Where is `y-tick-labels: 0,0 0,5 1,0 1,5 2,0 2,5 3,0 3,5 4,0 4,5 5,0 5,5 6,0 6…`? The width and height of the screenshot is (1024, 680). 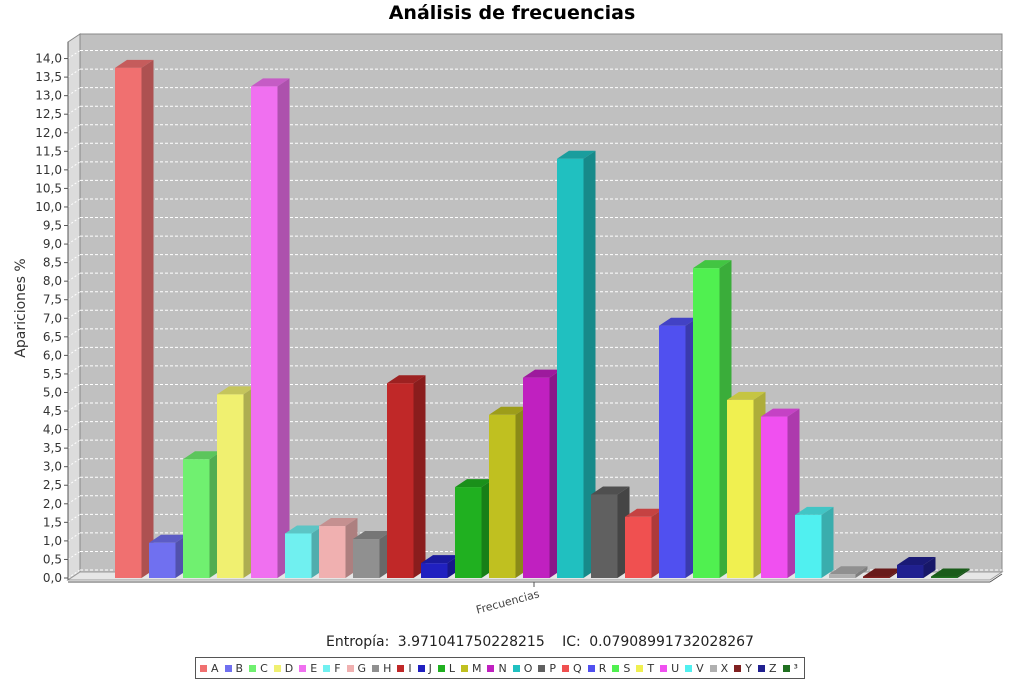 y-tick-labels: 0,0 0,5 1,0 1,5 2,0 2,5 3,0 3,5 4,0 4,5 5,0 5,5 6,0 6… is located at coordinates (48, 318).